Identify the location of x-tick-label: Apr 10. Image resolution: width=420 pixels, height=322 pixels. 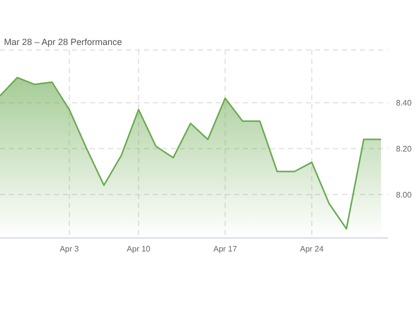
(138, 249).